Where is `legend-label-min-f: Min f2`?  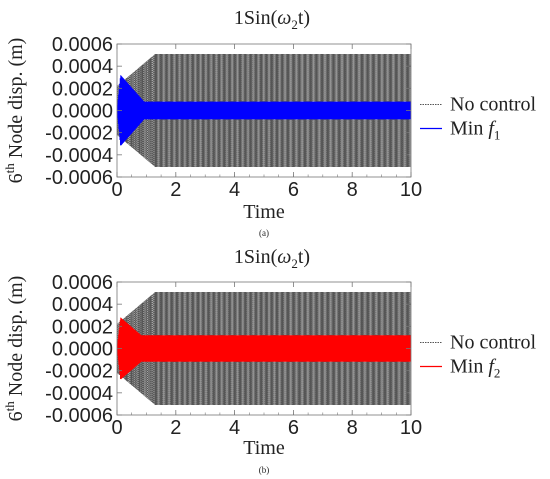 legend-label-min-f: Min f2 is located at coordinates (475, 368).